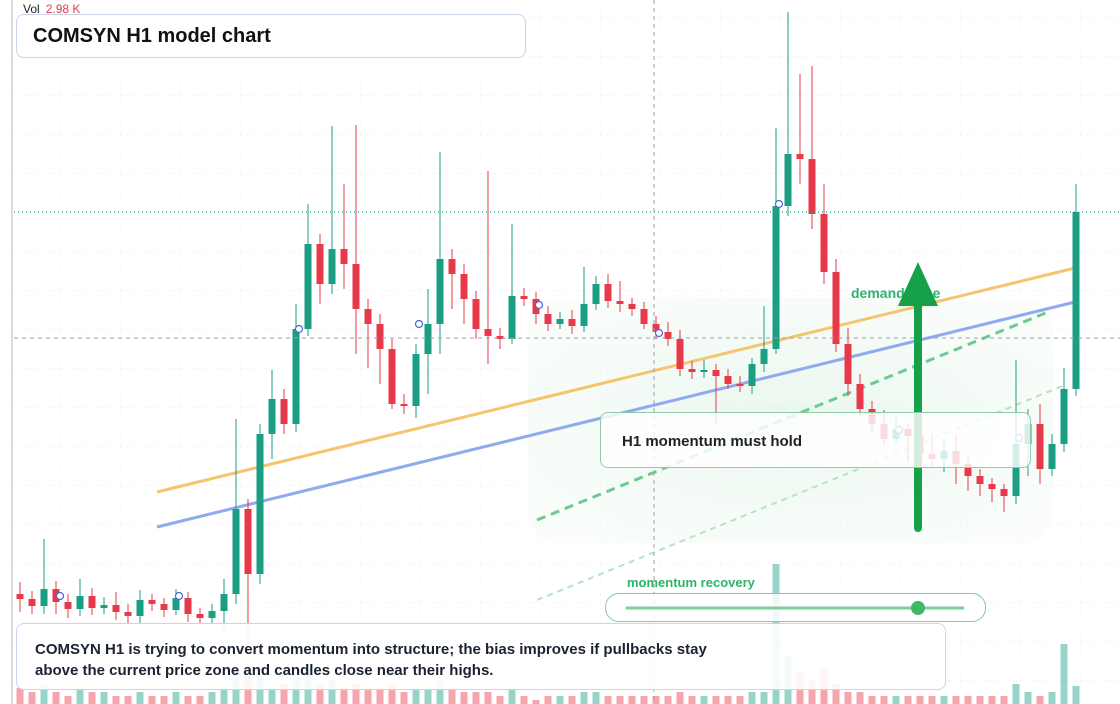 This screenshot has height=704, width=1120. I want to click on zone-label: demand zone, so click(896, 293).